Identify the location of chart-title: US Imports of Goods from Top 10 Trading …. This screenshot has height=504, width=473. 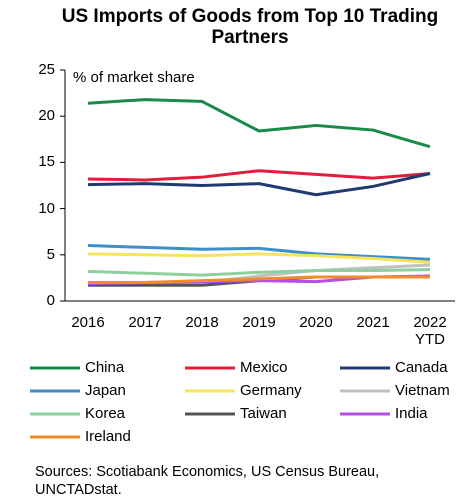
(250, 27).